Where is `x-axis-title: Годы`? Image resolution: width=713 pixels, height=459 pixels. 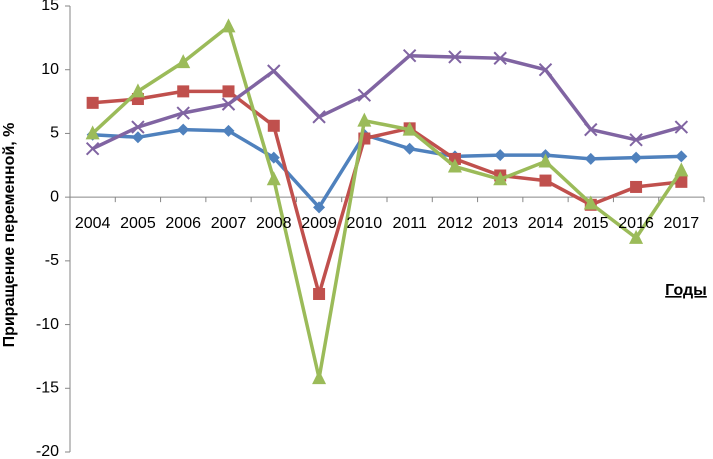 x-axis-title: Годы is located at coordinates (686, 290).